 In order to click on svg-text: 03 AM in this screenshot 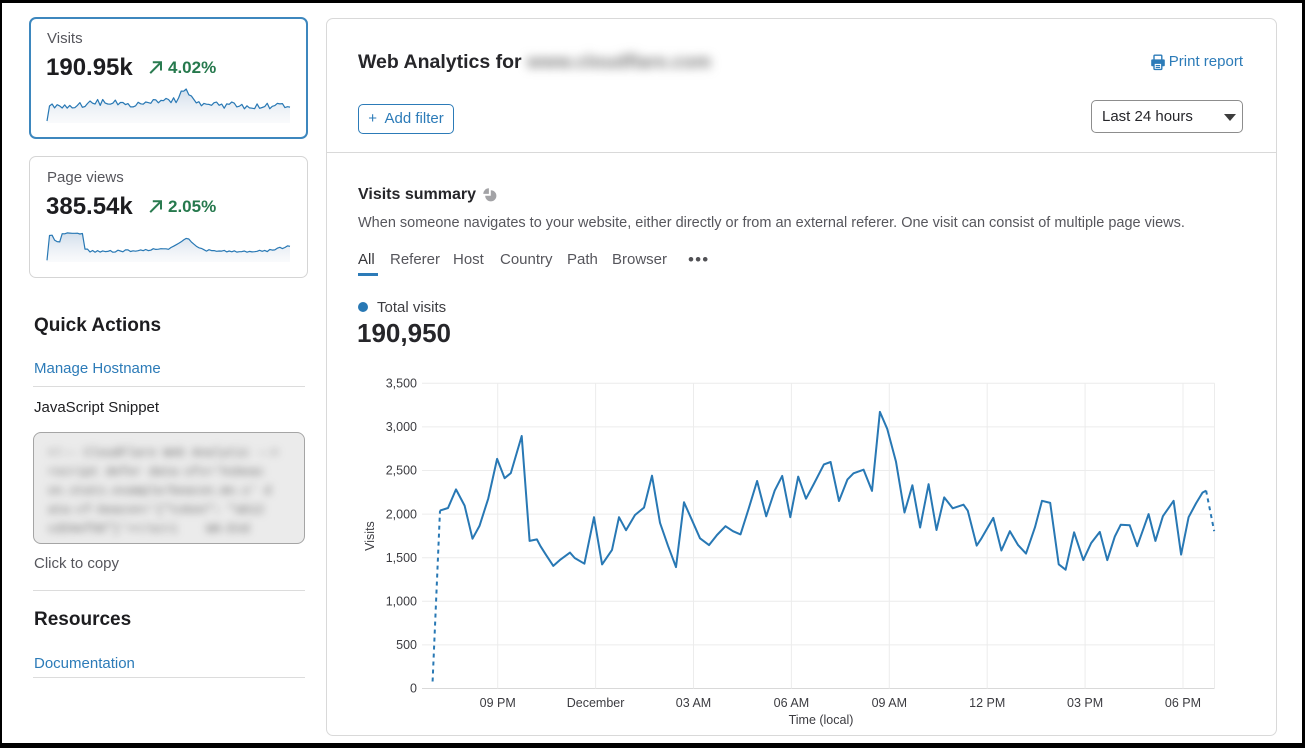, I will do `click(693, 703)`.